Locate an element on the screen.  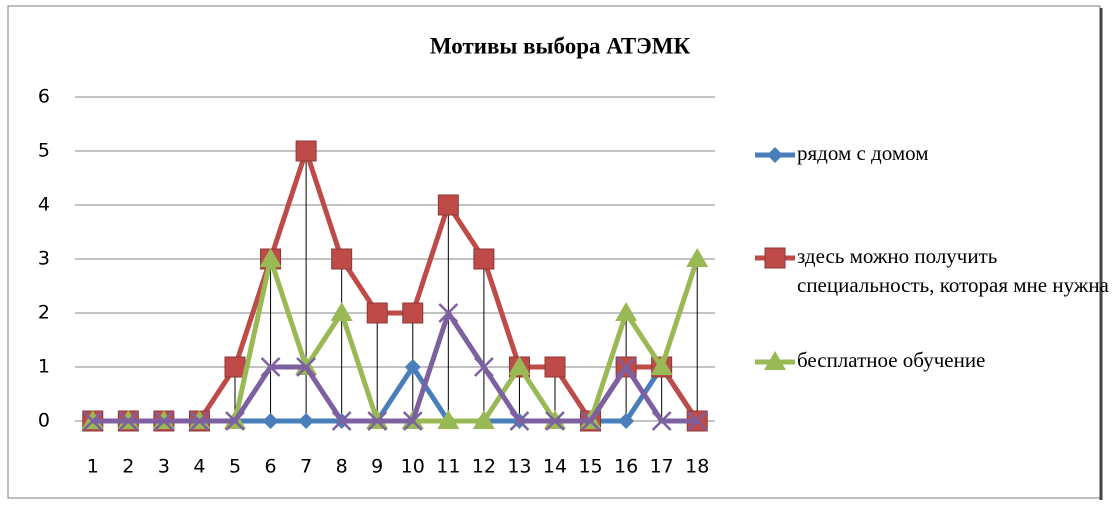
x-tick-label: 18 is located at coordinates (697, 467).